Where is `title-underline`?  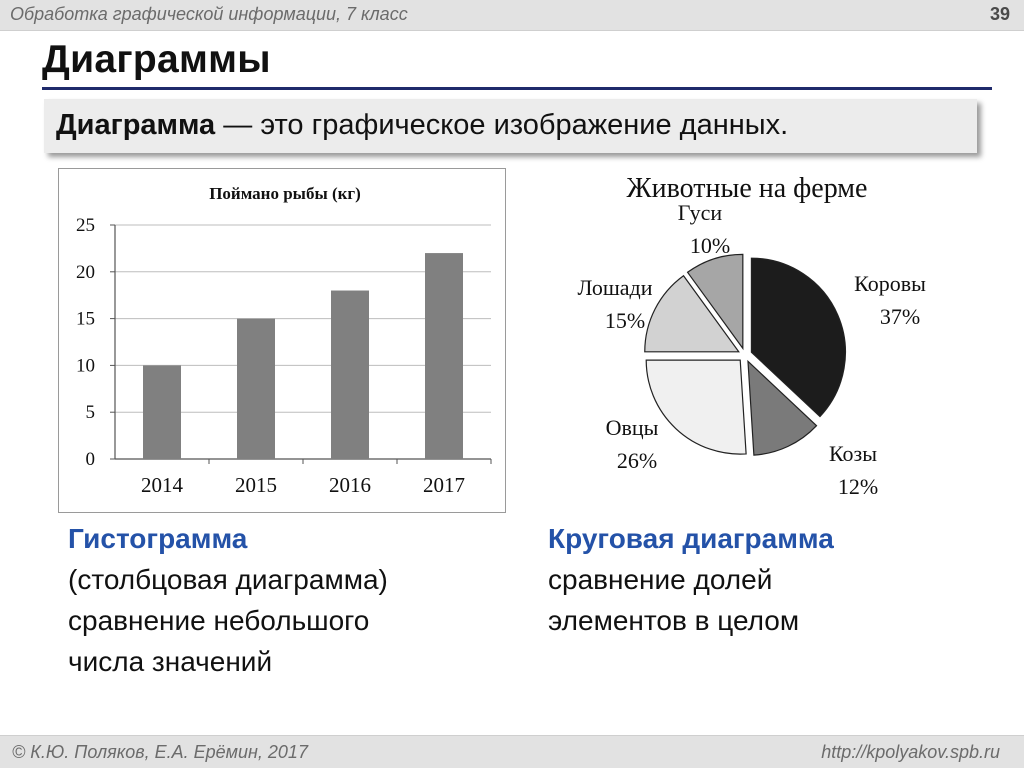 title-underline is located at coordinates (517, 88).